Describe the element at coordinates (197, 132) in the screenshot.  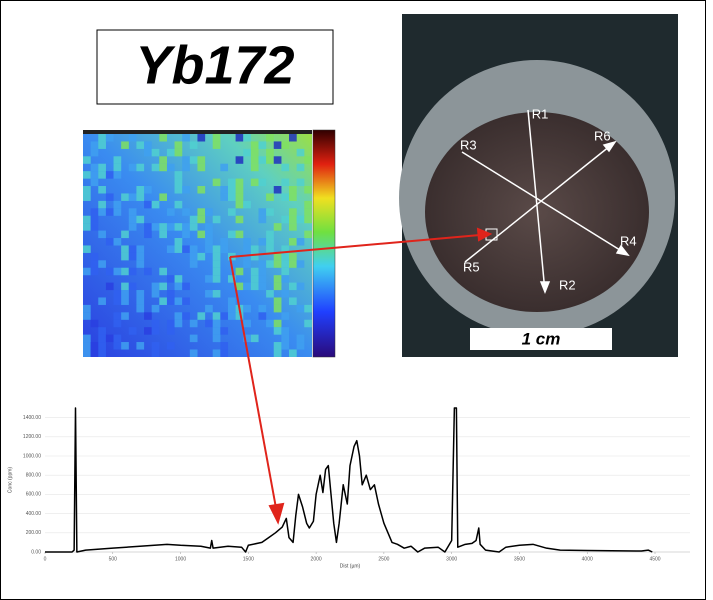
I see `heatmap-edge` at that location.